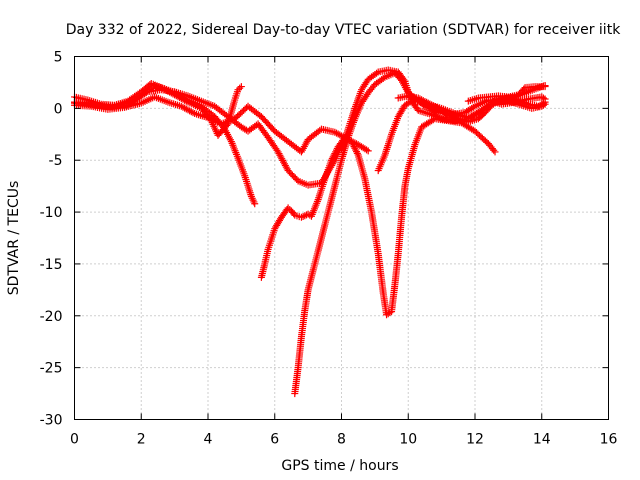 This screenshot has width=640, height=480. I want to click on x-tick-label: 14, so click(542, 440).